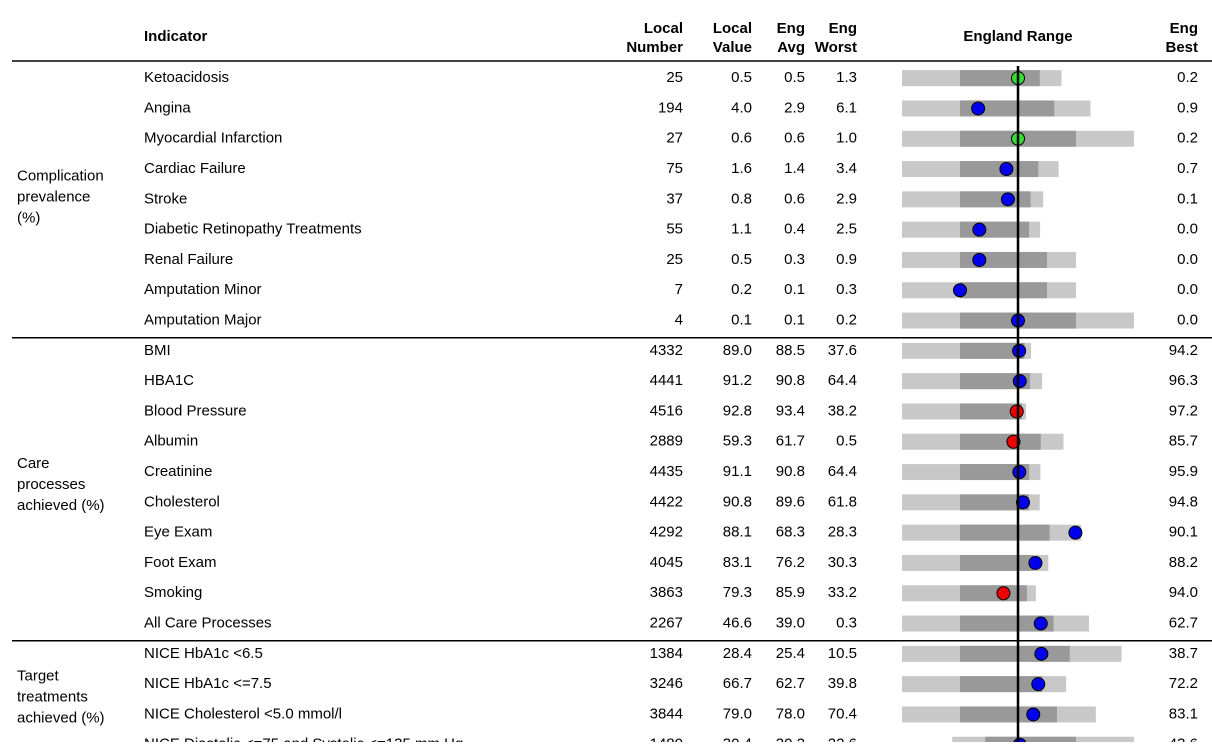  I want to click on cell-local-number: 7, so click(679, 289).